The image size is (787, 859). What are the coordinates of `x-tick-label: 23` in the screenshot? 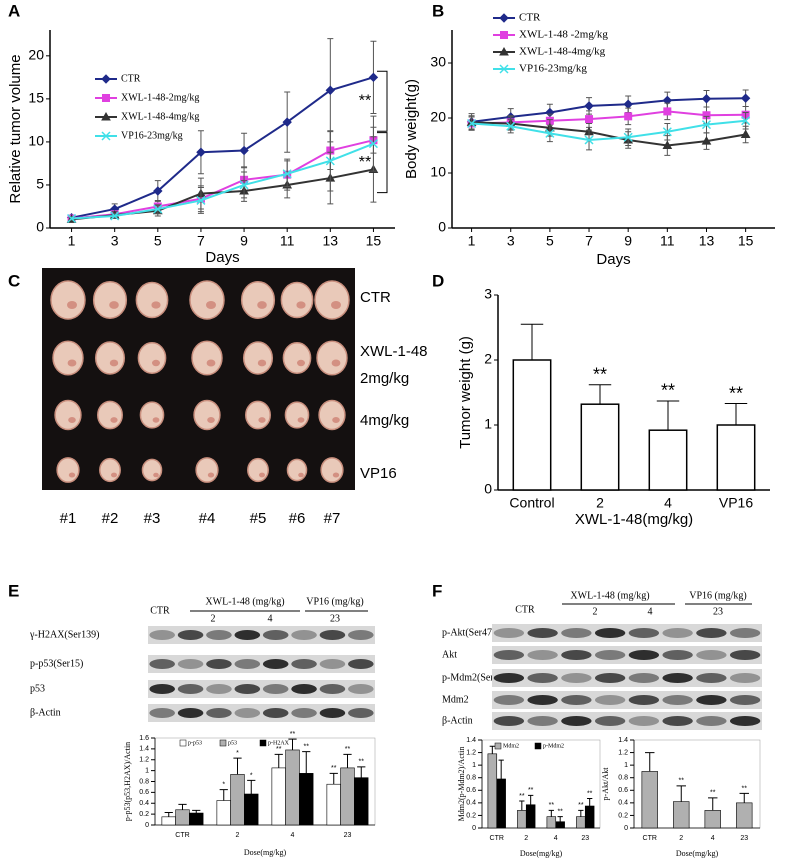 It's located at (585, 838).